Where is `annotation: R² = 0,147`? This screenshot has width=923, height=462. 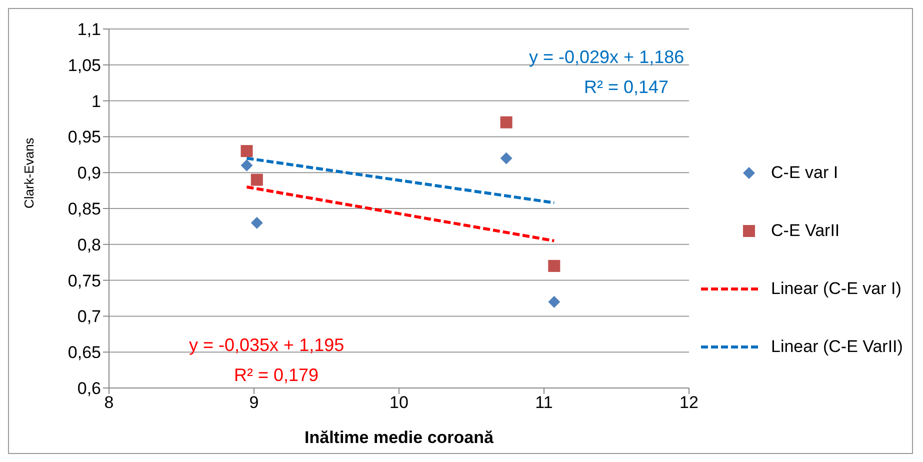
annotation: R² = 0,147 is located at coordinates (626, 87).